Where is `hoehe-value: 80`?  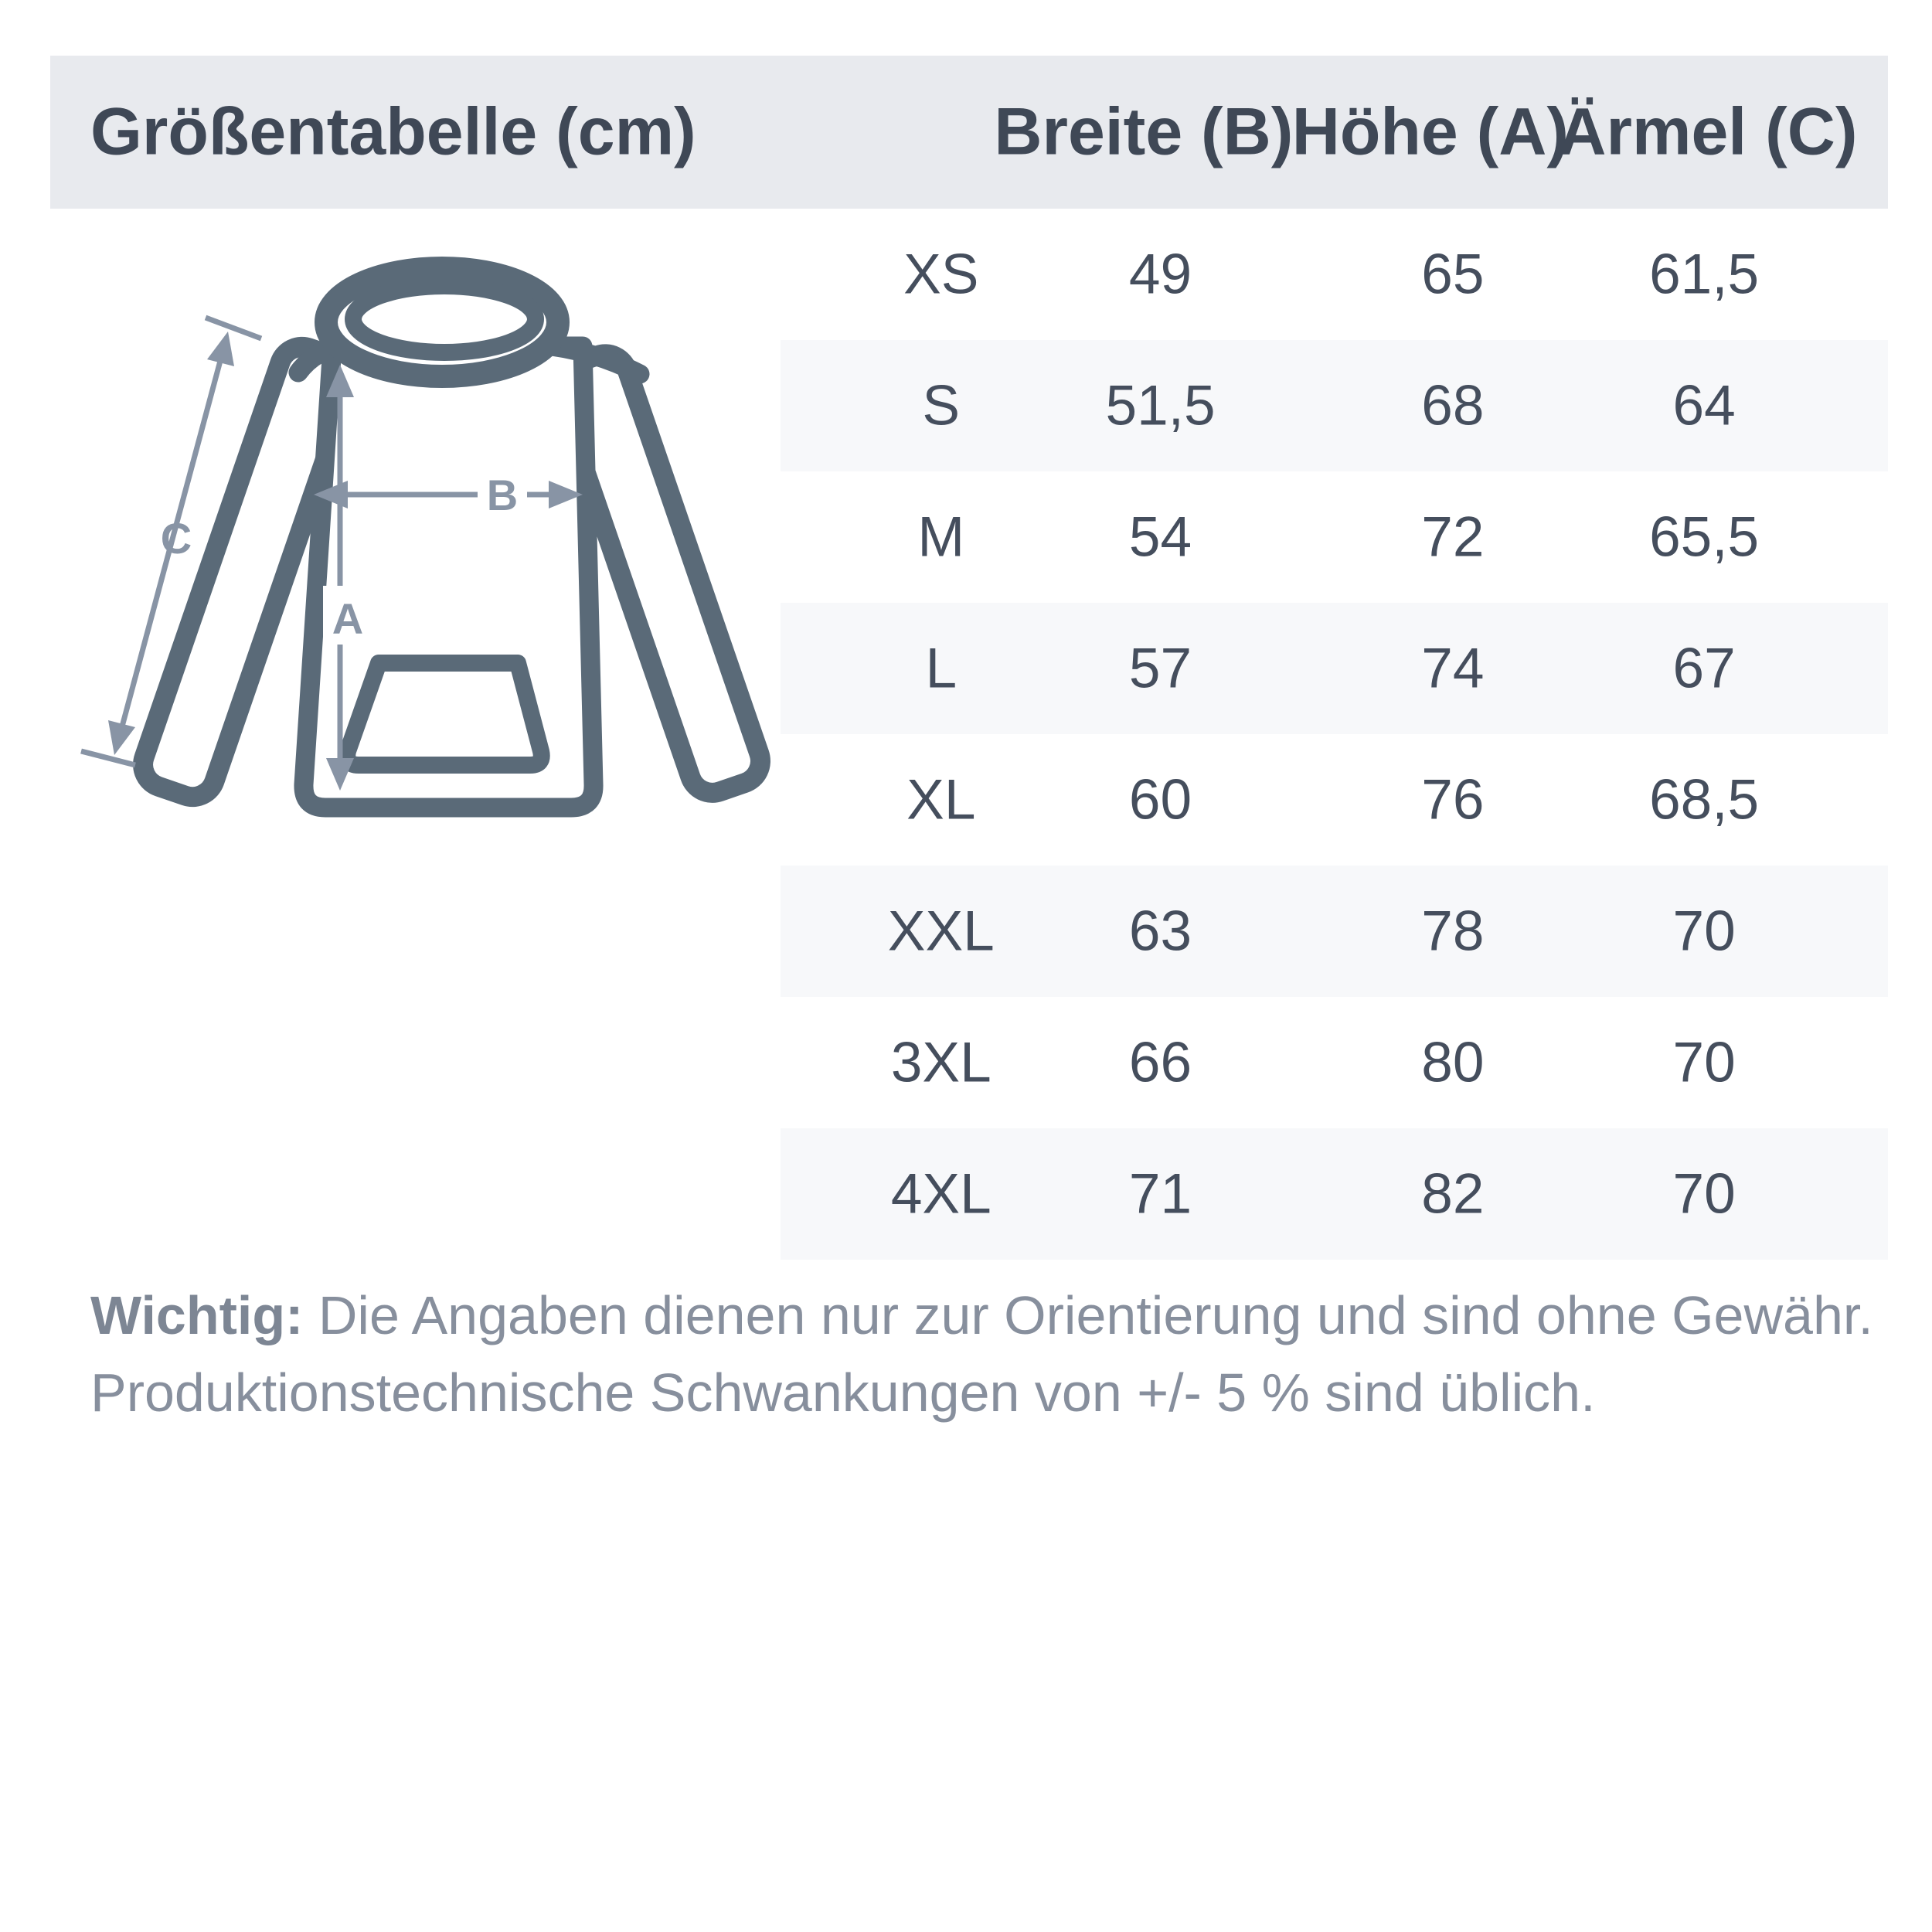
hoehe-value: 80 is located at coordinates (1453, 1063).